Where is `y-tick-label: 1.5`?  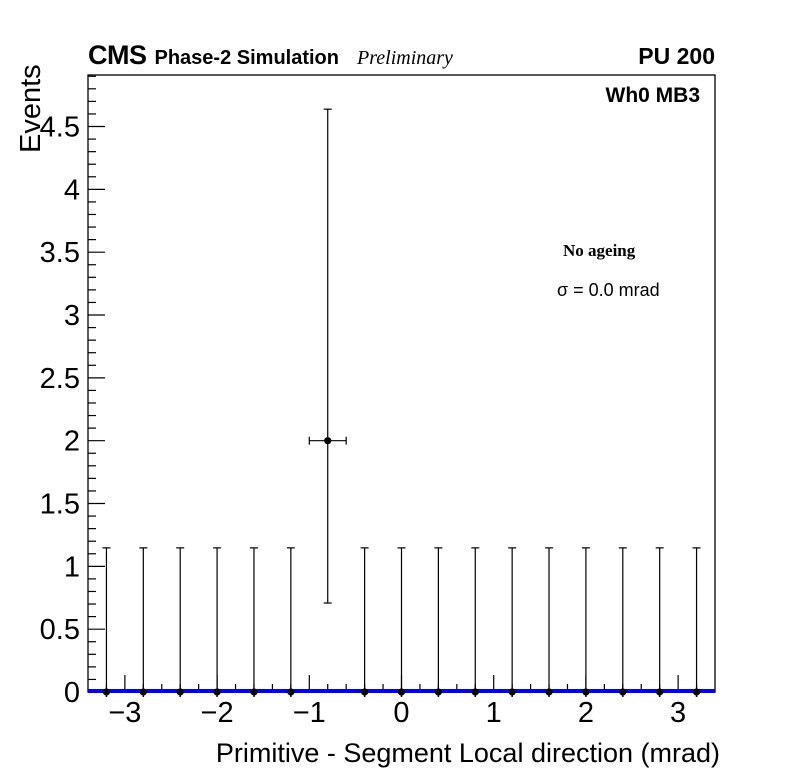 y-tick-label: 1.5 is located at coordinates (60, 505).